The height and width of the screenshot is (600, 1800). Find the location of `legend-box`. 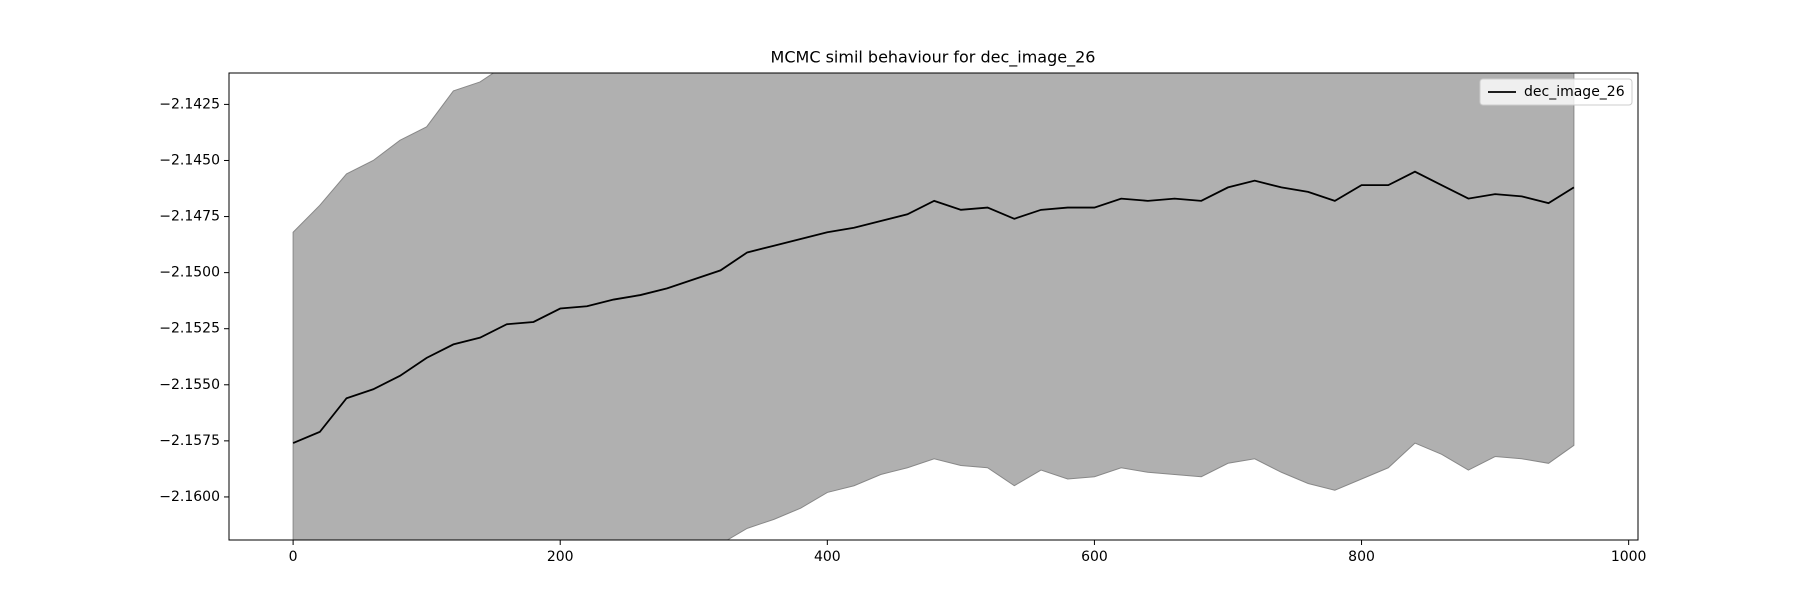

legend-box is located at coordinates (1556, 92).